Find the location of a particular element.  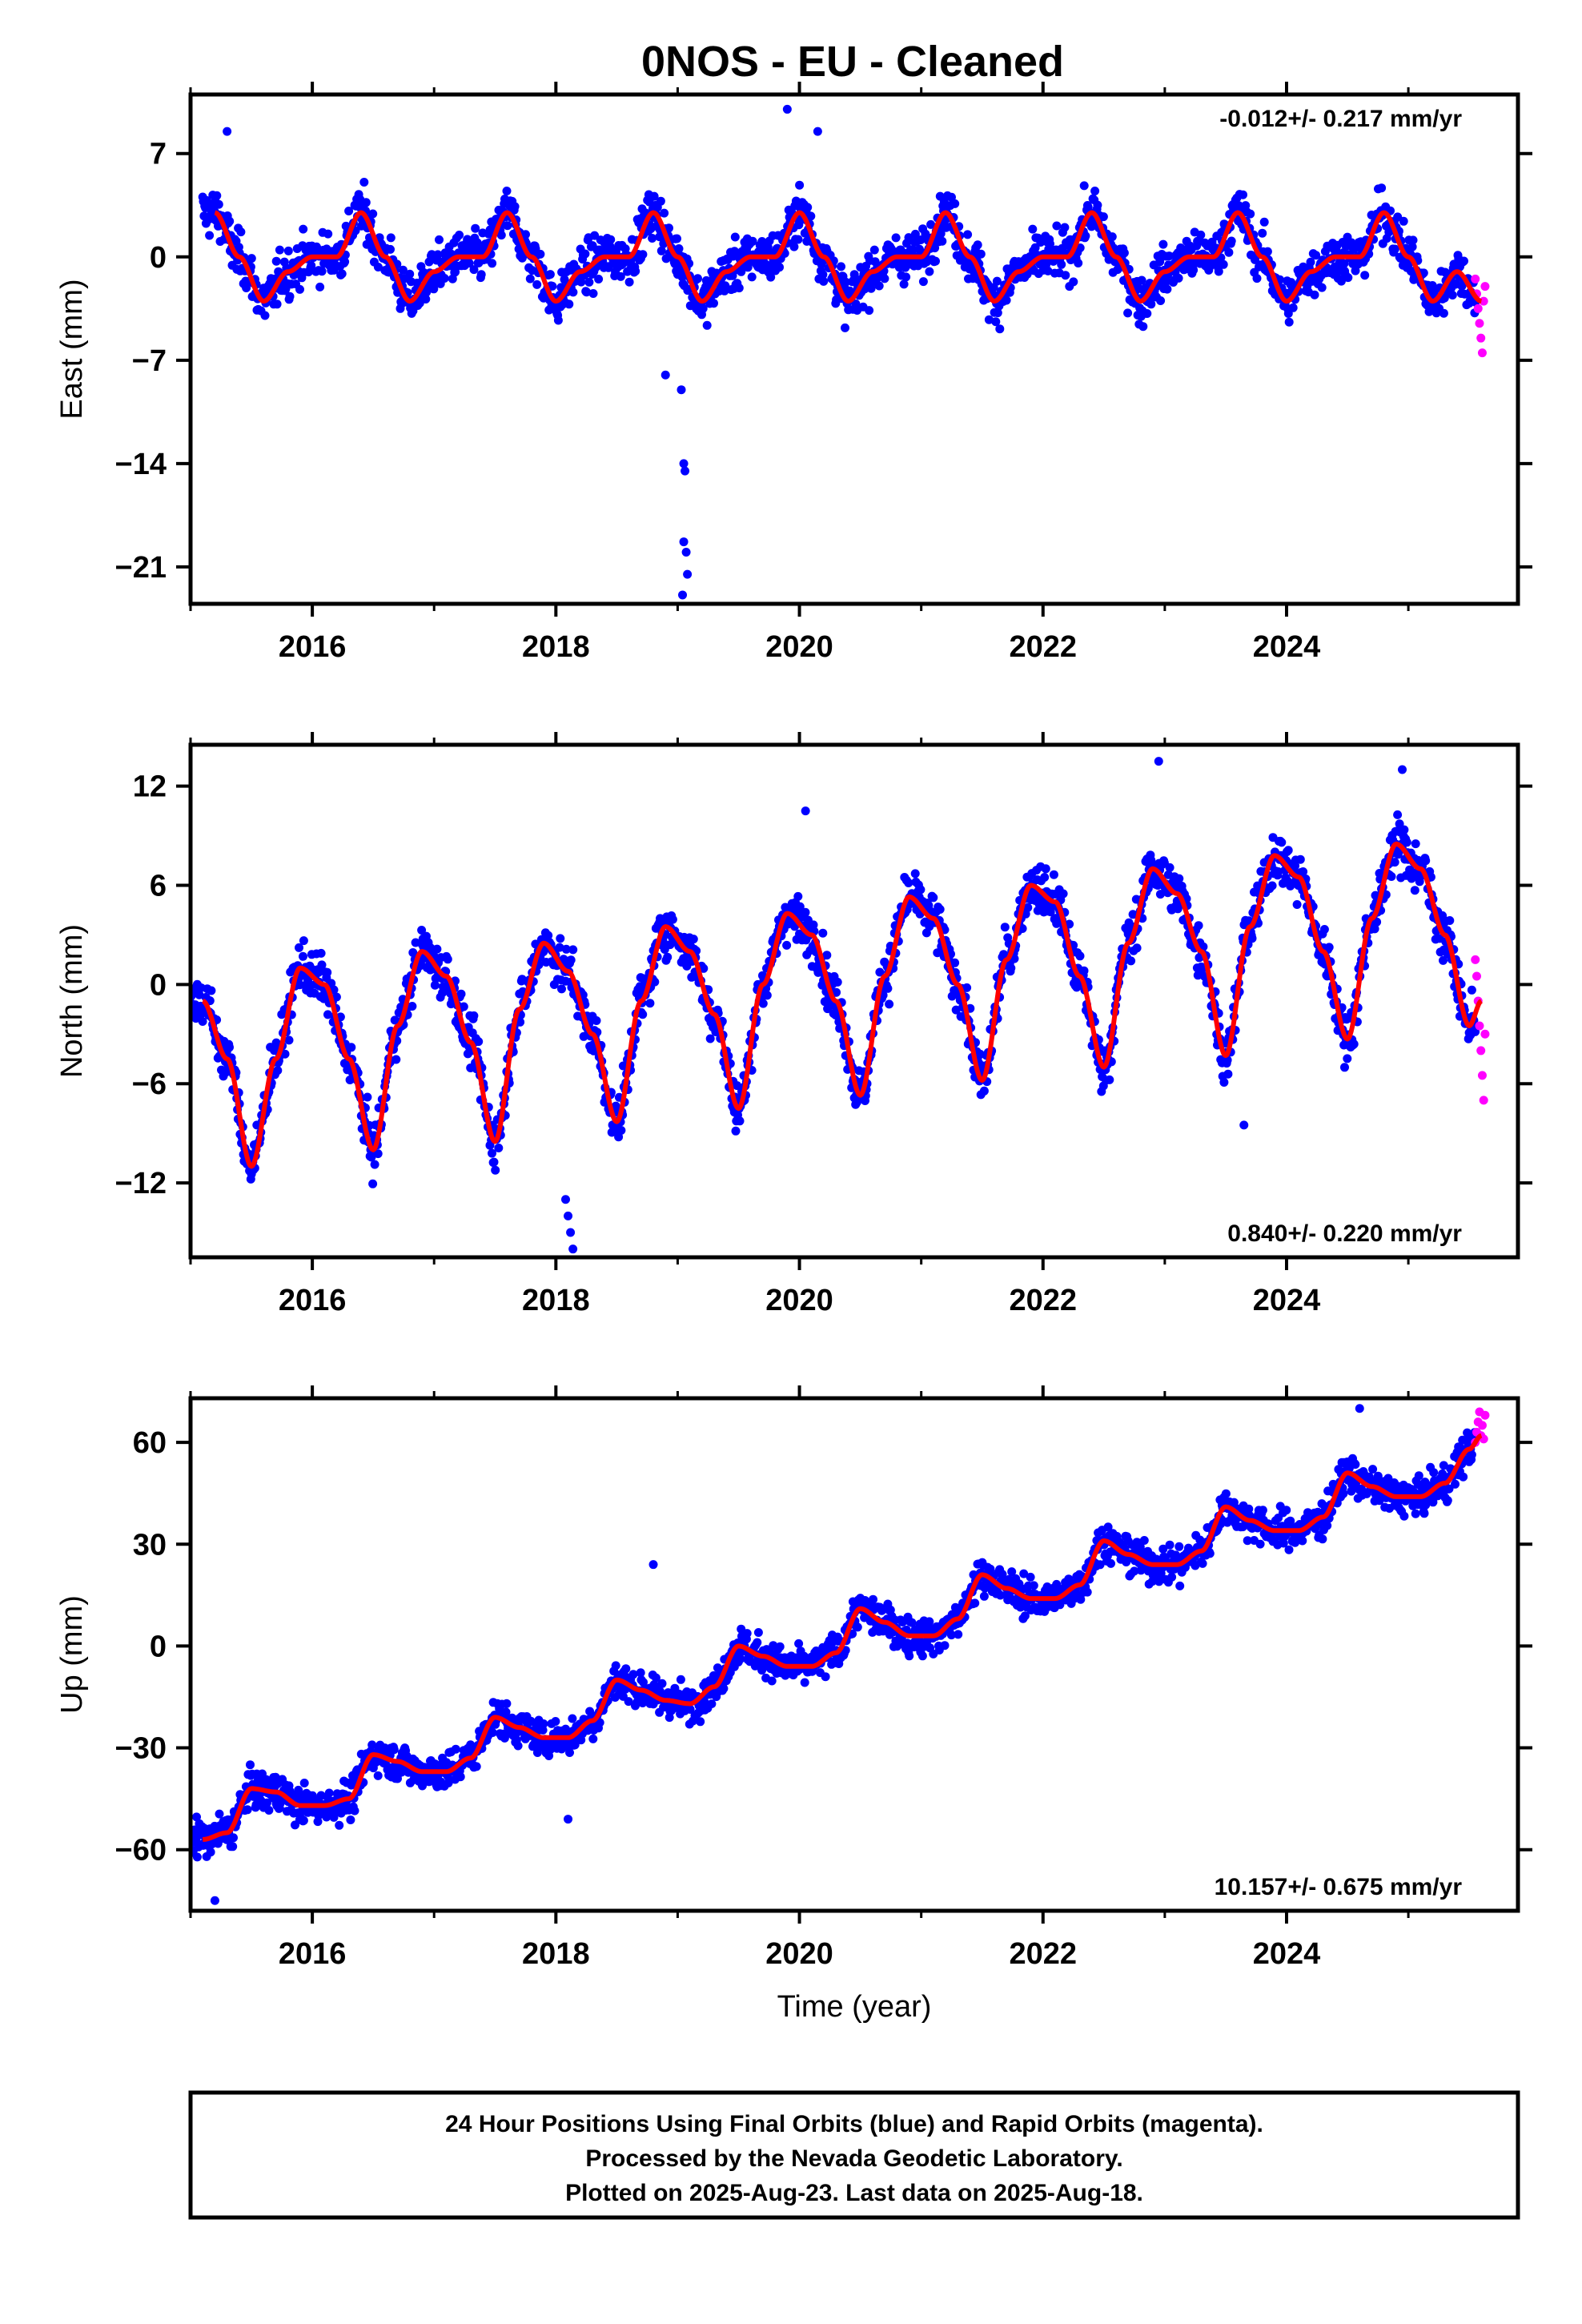

x-tick-label: 2022 is located at coordinates (1043, 647).